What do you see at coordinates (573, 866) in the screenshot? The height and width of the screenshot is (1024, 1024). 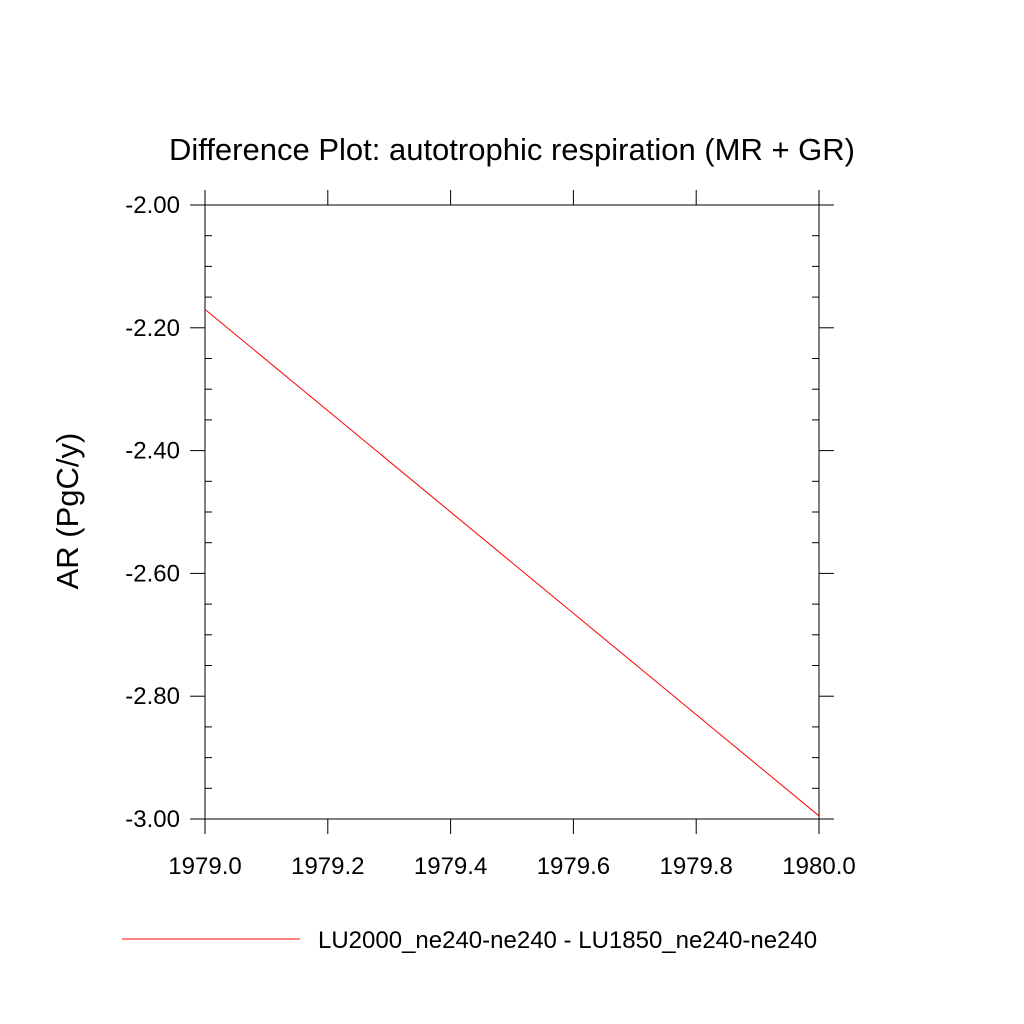 I see `x-tick-label: 1979.6` at bounding box center [573, 866].